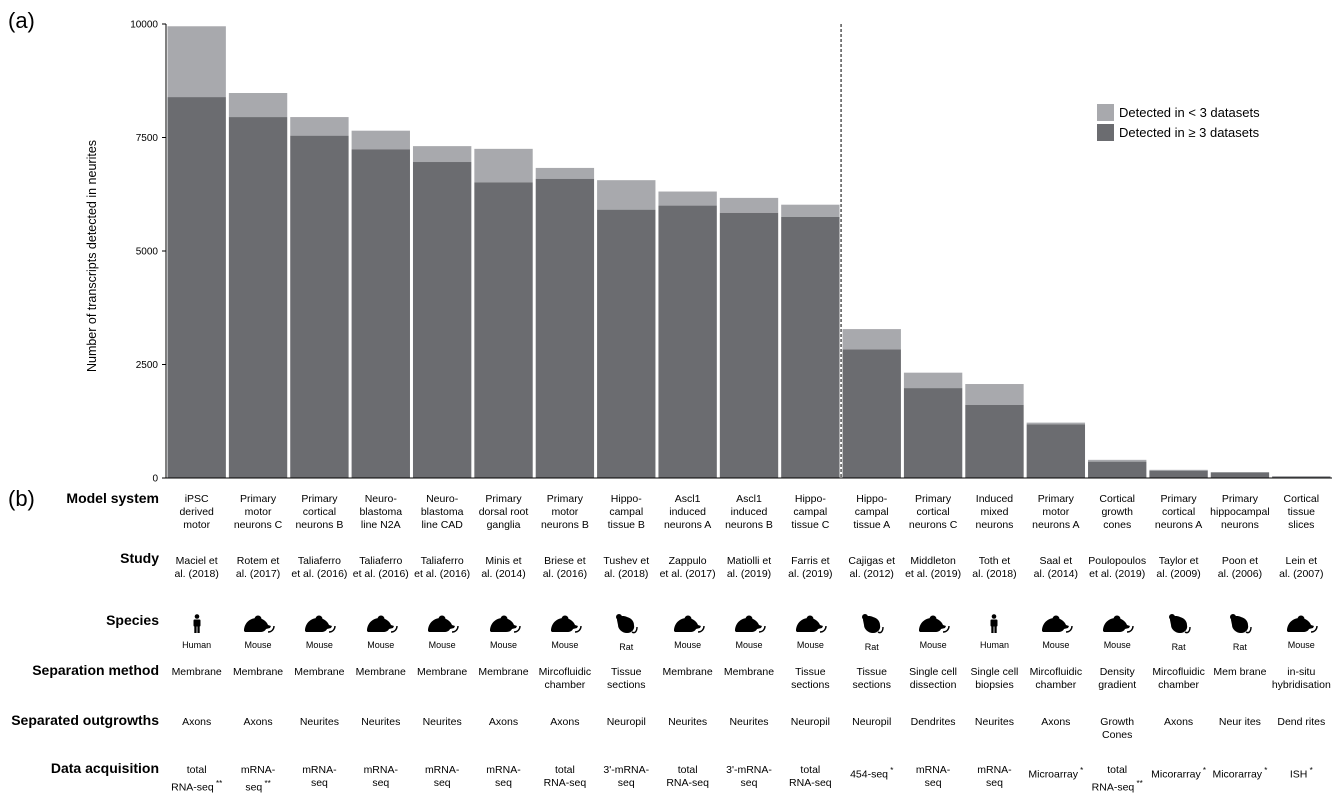 This screenshot has width=1339, height=795. I want to click on study-cell: Rotem et al. (2017), so click(258, 568).